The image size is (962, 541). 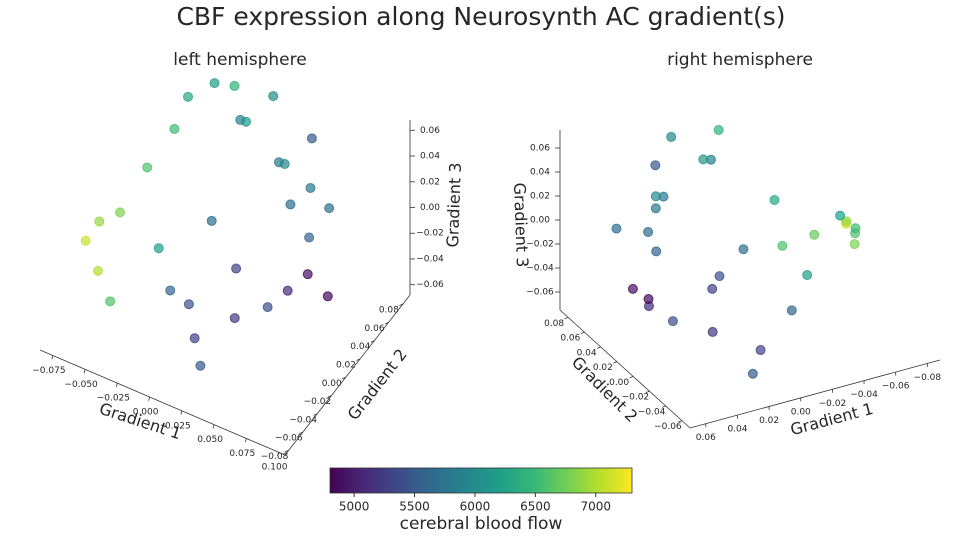 I want to click on axis-label: Gradient 2, so click(x=377, y=384).